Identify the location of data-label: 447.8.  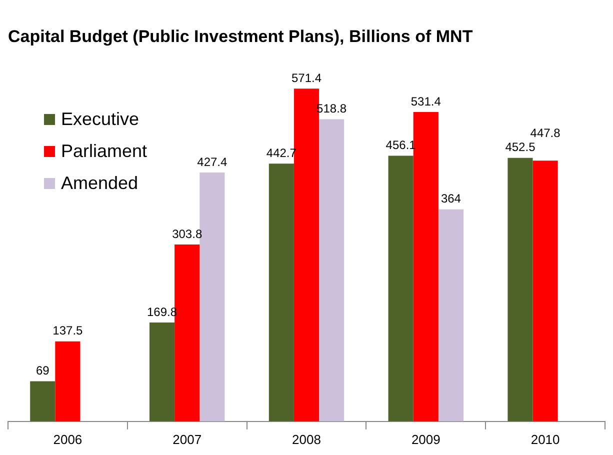
(545, 133).